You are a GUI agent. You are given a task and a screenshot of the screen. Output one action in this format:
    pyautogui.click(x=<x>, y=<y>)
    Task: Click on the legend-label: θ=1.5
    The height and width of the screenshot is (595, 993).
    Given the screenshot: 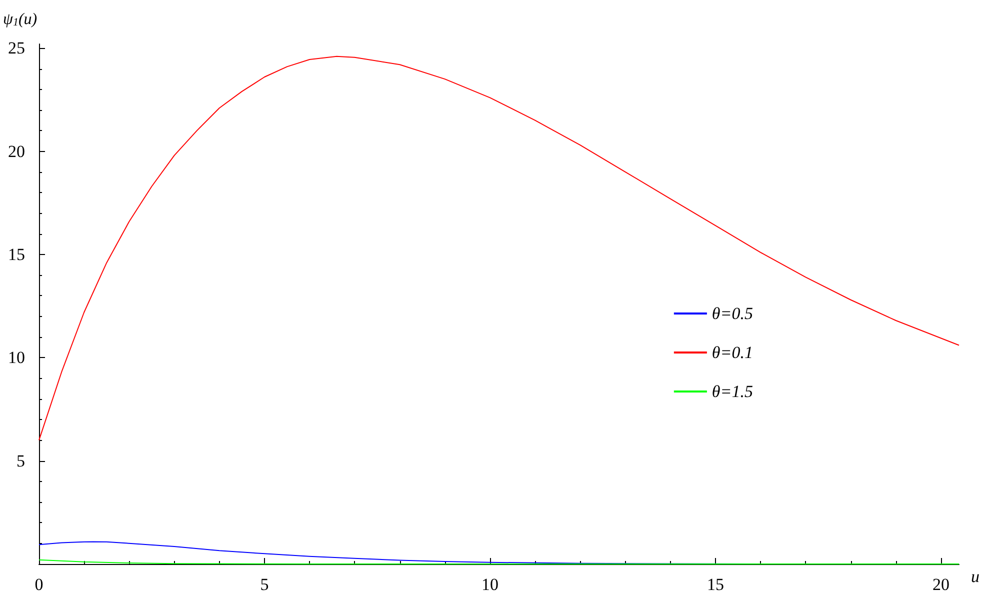 What is the action you would take?
    pyautogui.click(x=733, y=391)
    